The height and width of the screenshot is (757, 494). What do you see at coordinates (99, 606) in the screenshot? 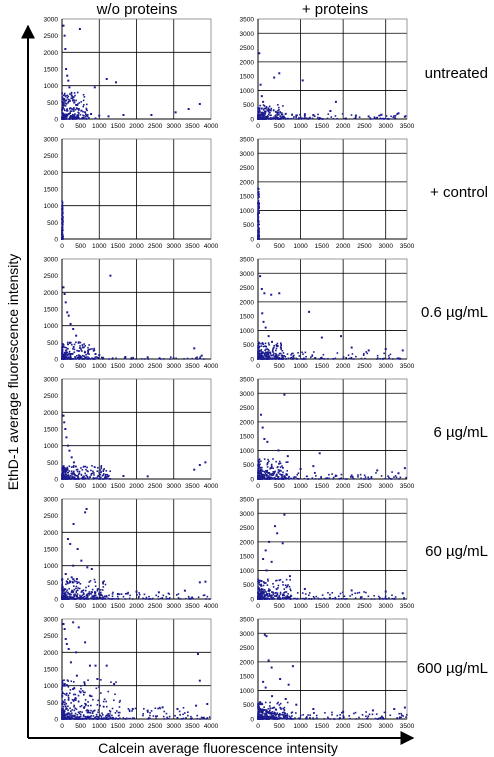
I see `x-tick-label: 1000` at bounding box center [99, 606].